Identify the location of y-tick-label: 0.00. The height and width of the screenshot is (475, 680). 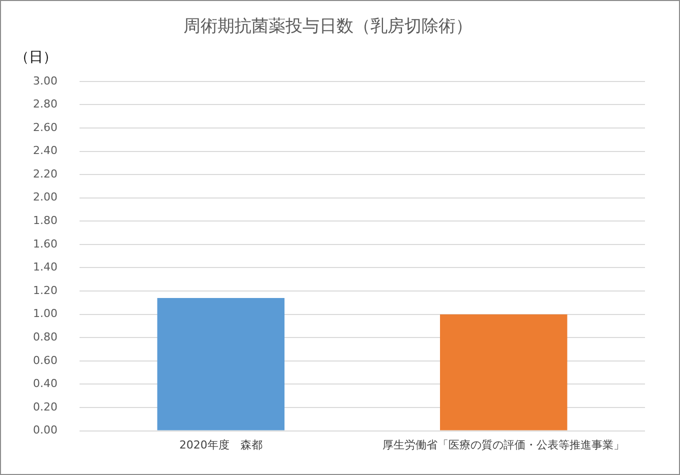
(45, 430).